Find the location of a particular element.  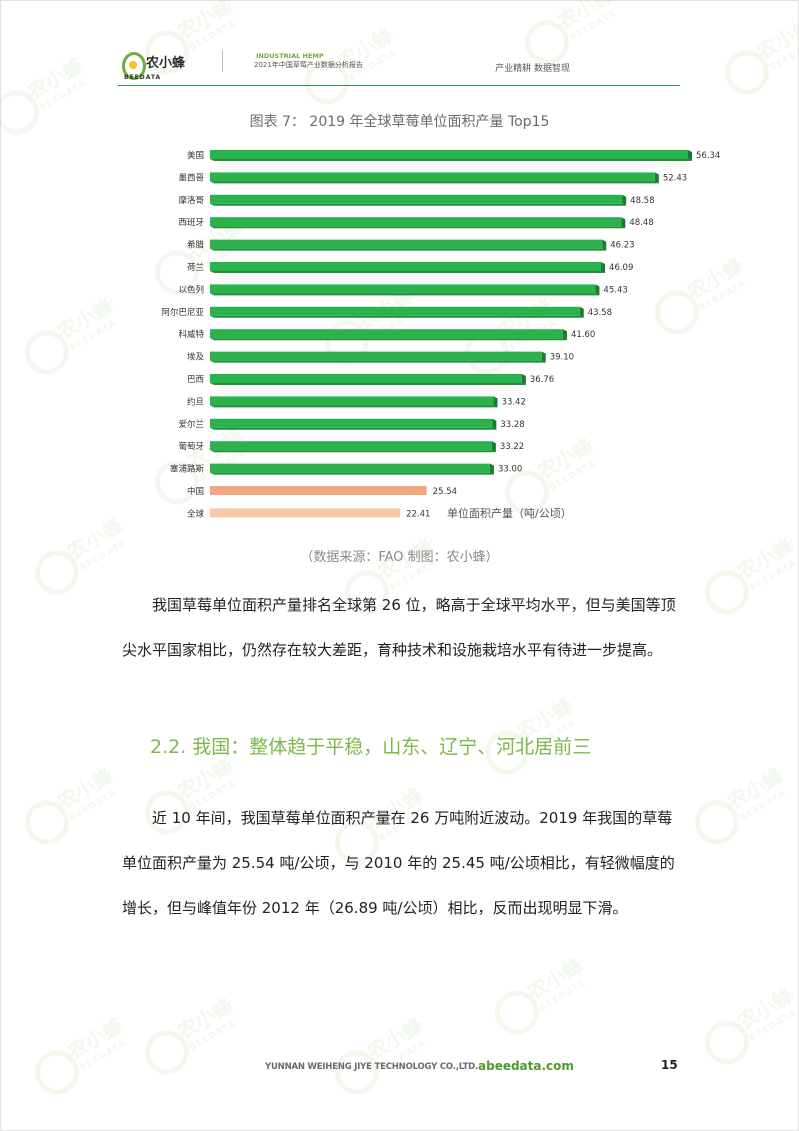

data-label: 56.34 is located at coordinates (708, 156).